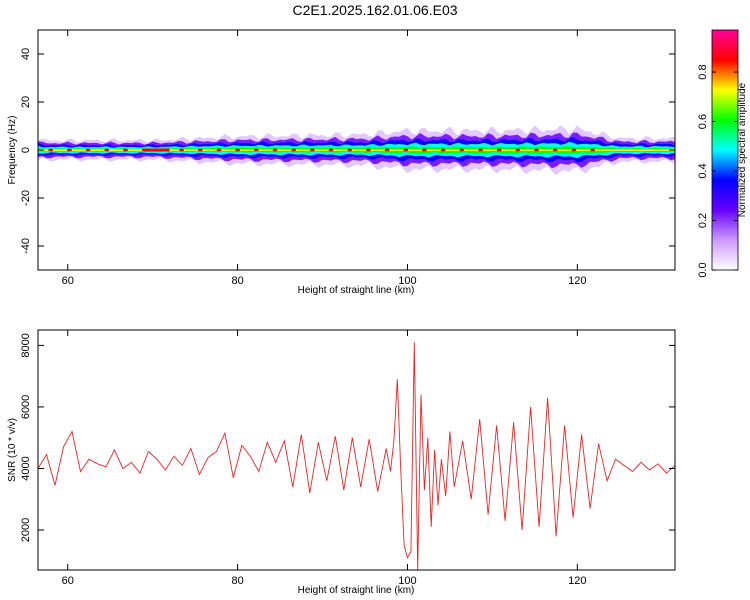  Describe the element at coordinates (26, 246) in the screenshot. I see `spectrogram-y-tick-label: -40` at that location.